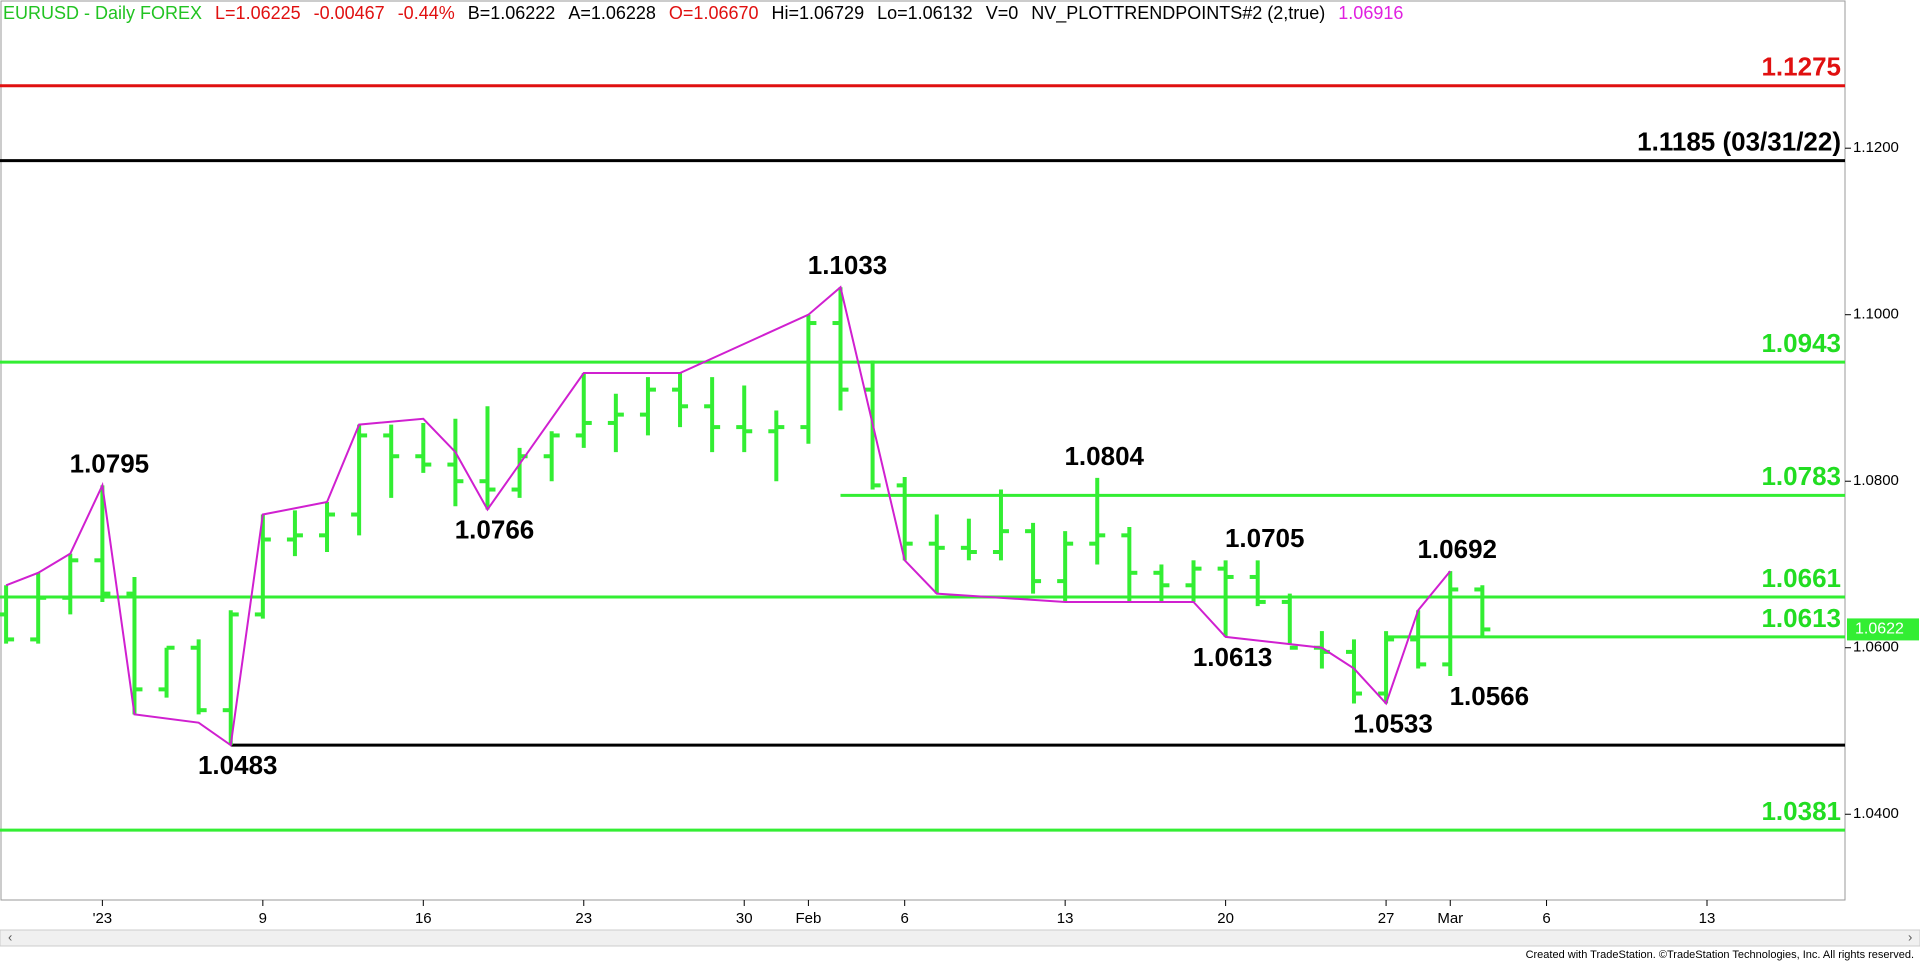  What do you see at coordinates (1801, 618) in the screenshot?
I see `level-label: 1.0613` at bounding box center [1801, 618].